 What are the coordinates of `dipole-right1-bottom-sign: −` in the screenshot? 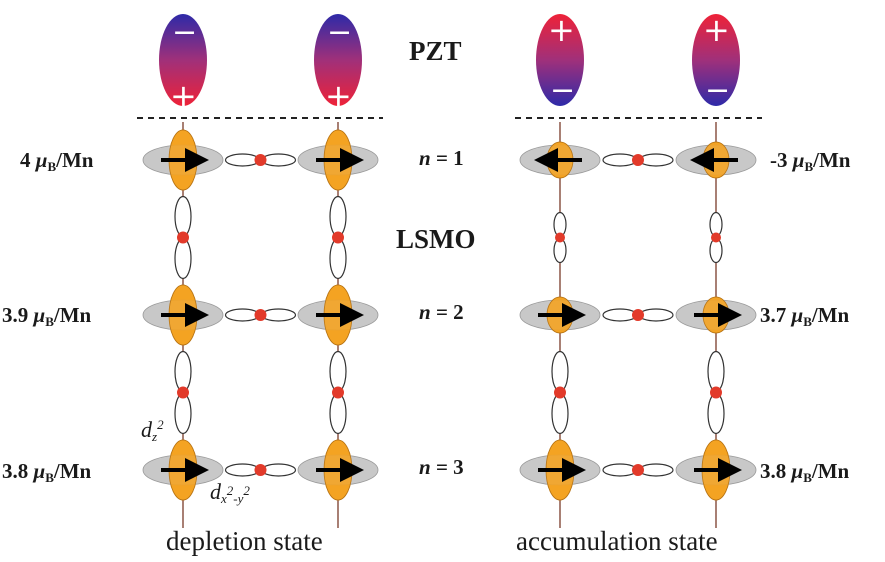 It's located at (563, 90).